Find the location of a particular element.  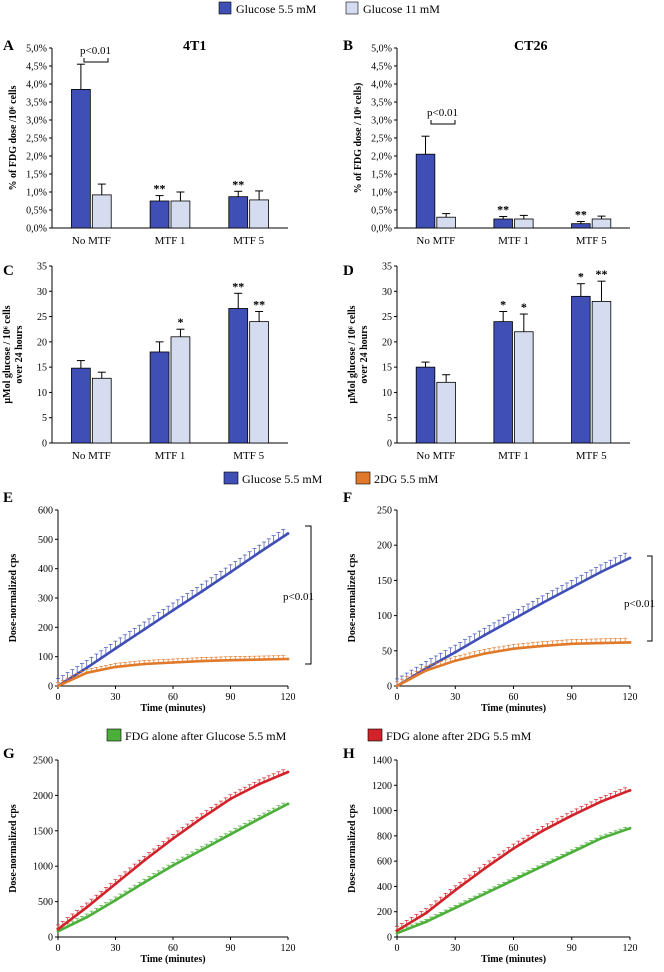

panel-letter-b: B is located at coordinates (348, 46).